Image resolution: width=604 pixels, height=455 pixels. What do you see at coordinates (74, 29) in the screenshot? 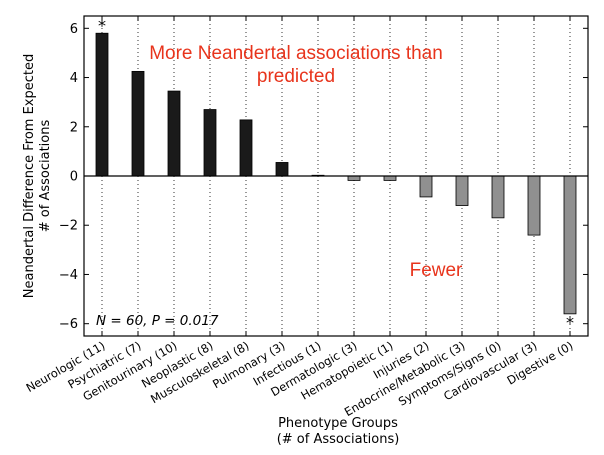
I see `y-tick-label: 6` at bounding box center [74, 29].